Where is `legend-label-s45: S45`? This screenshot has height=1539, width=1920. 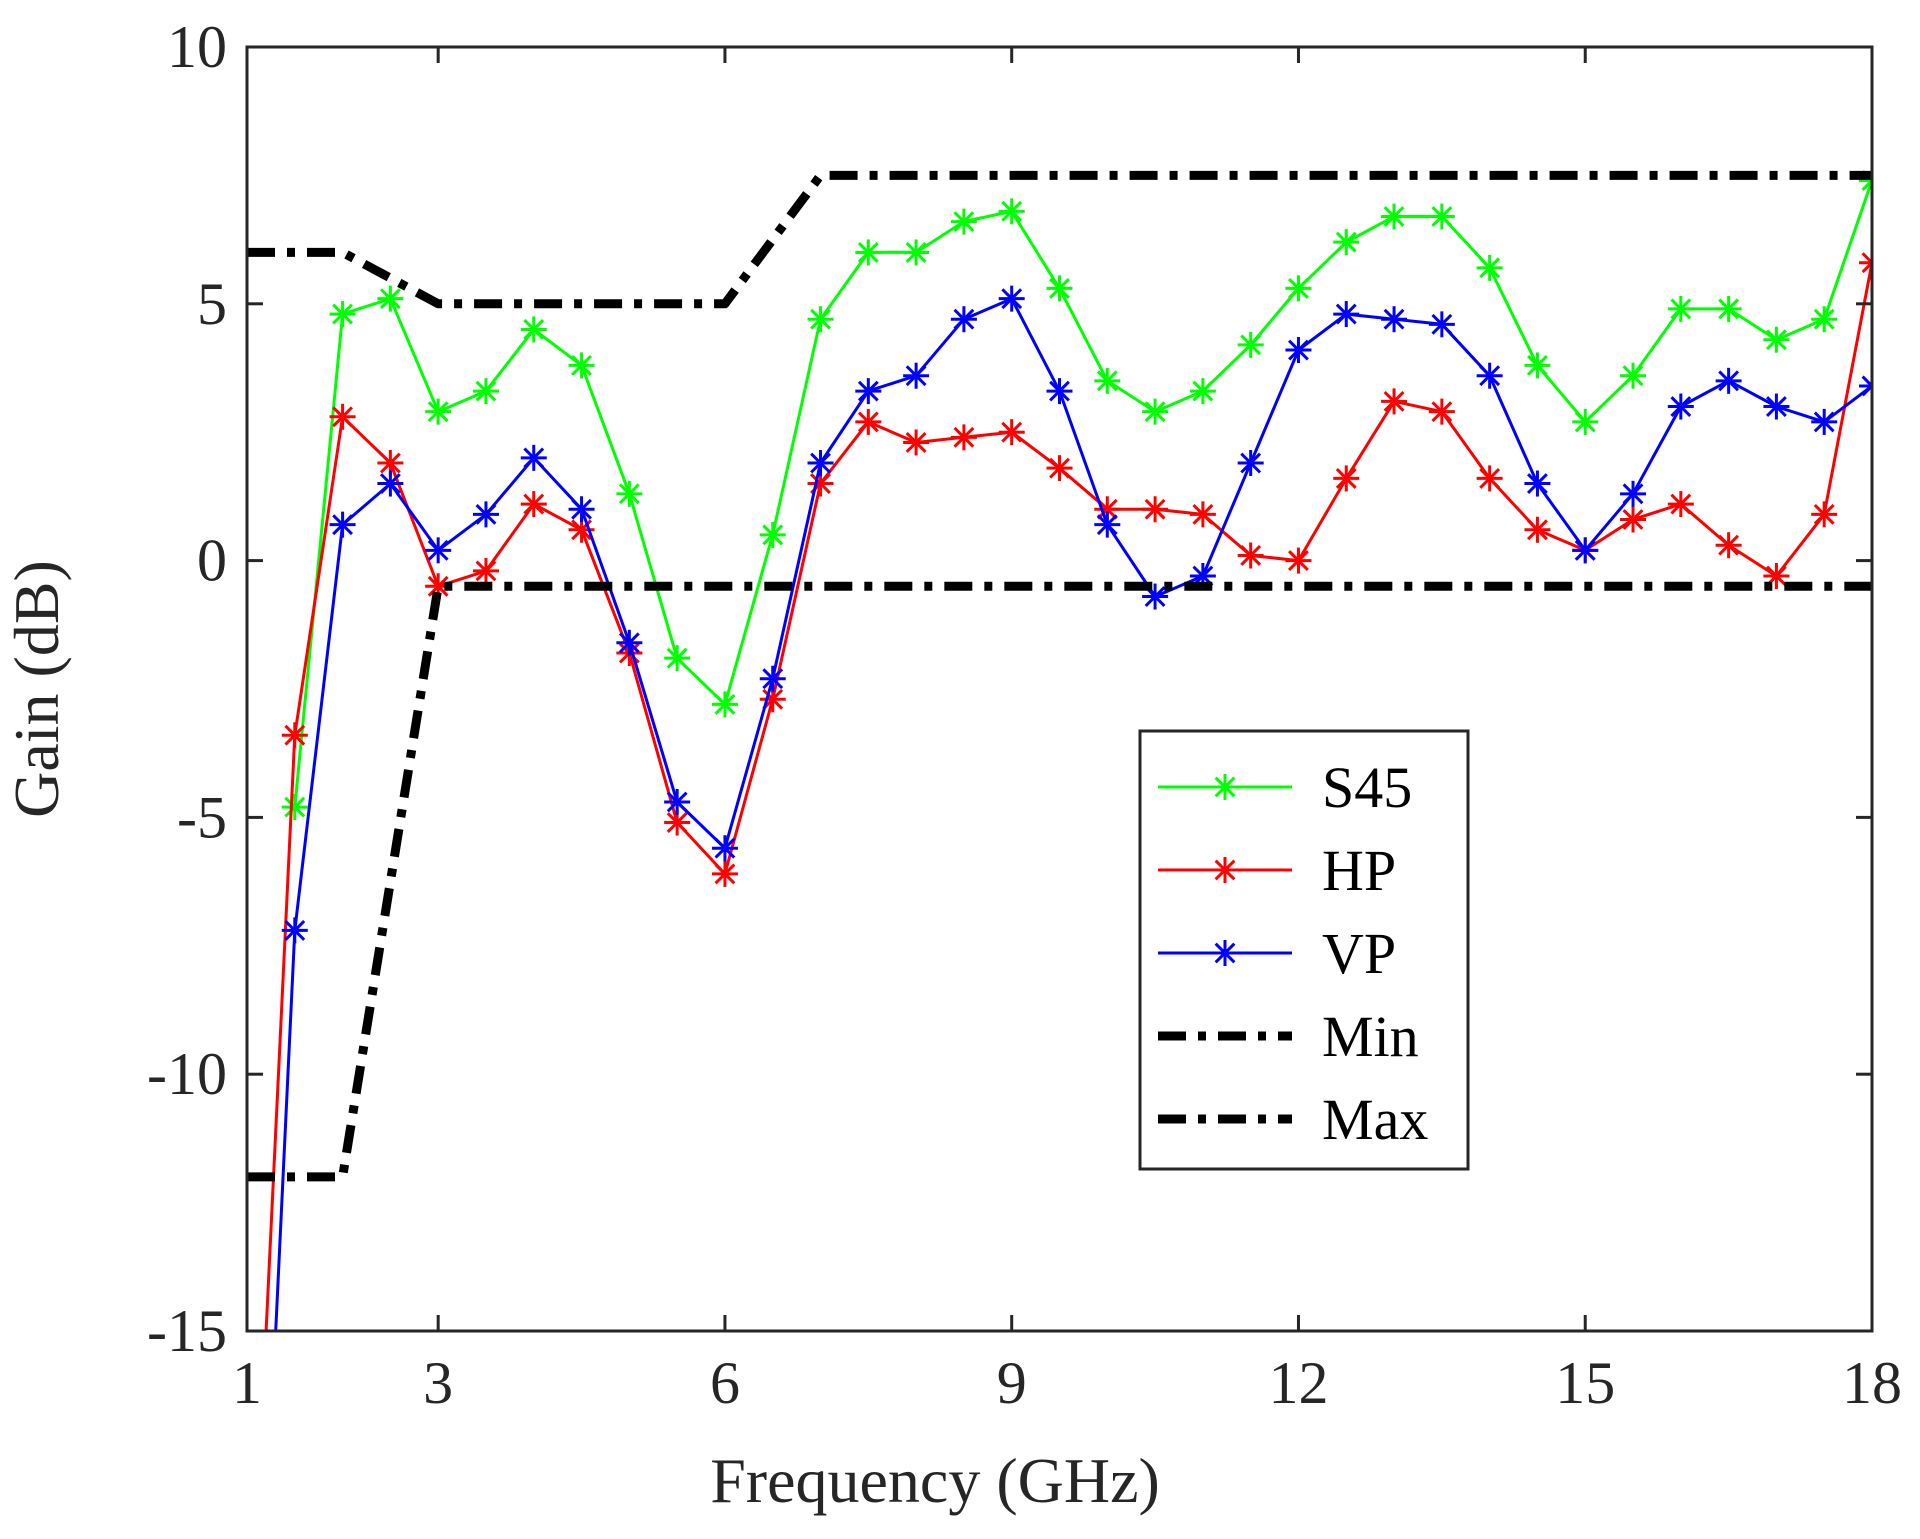
legend-label-s45: S45 is located at coordinates (1367, 787).